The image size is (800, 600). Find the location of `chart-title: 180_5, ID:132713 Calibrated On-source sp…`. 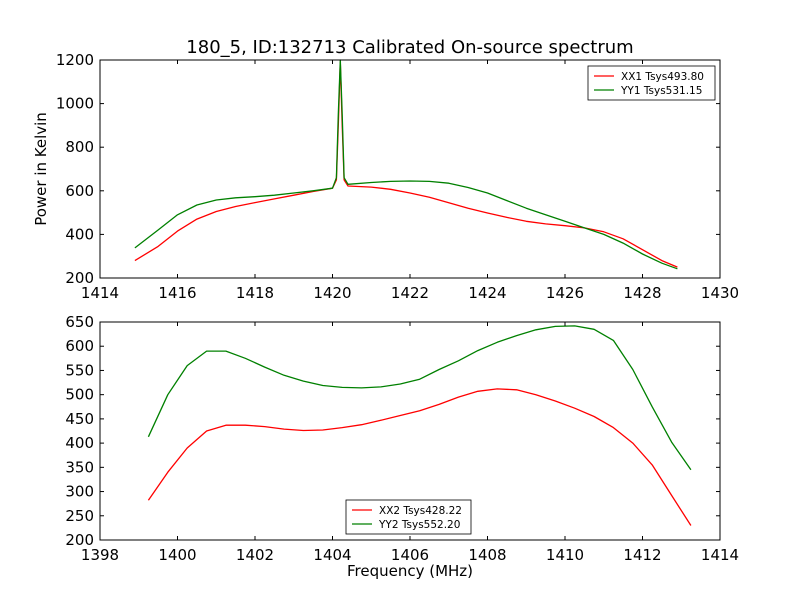

chart-title: 180_5, ID:132713 Calibrated On-source sp… is located at coordinates (409, 47).